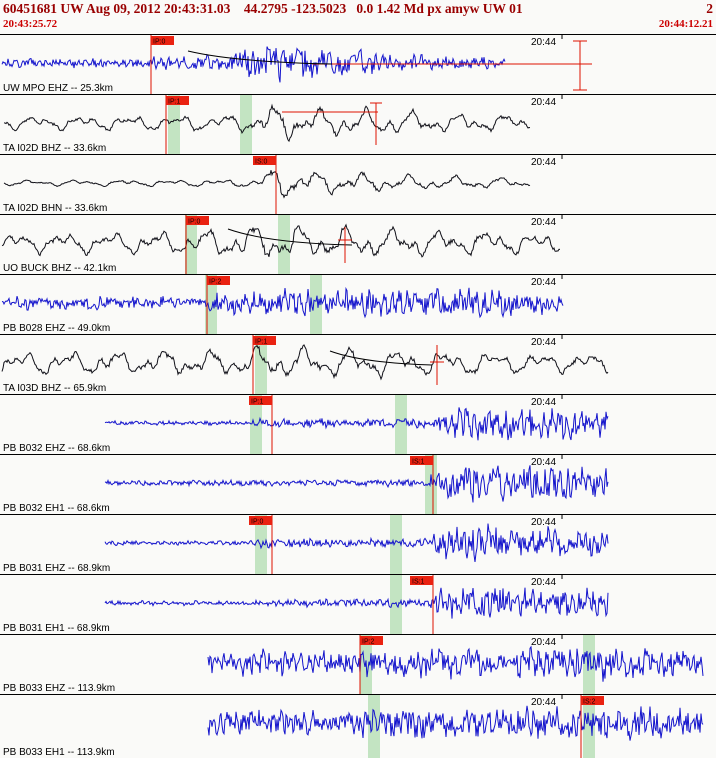 This screenshot has width=716, height=758. I want to click on pick-flag-label: IS:0, so click(261, 162).